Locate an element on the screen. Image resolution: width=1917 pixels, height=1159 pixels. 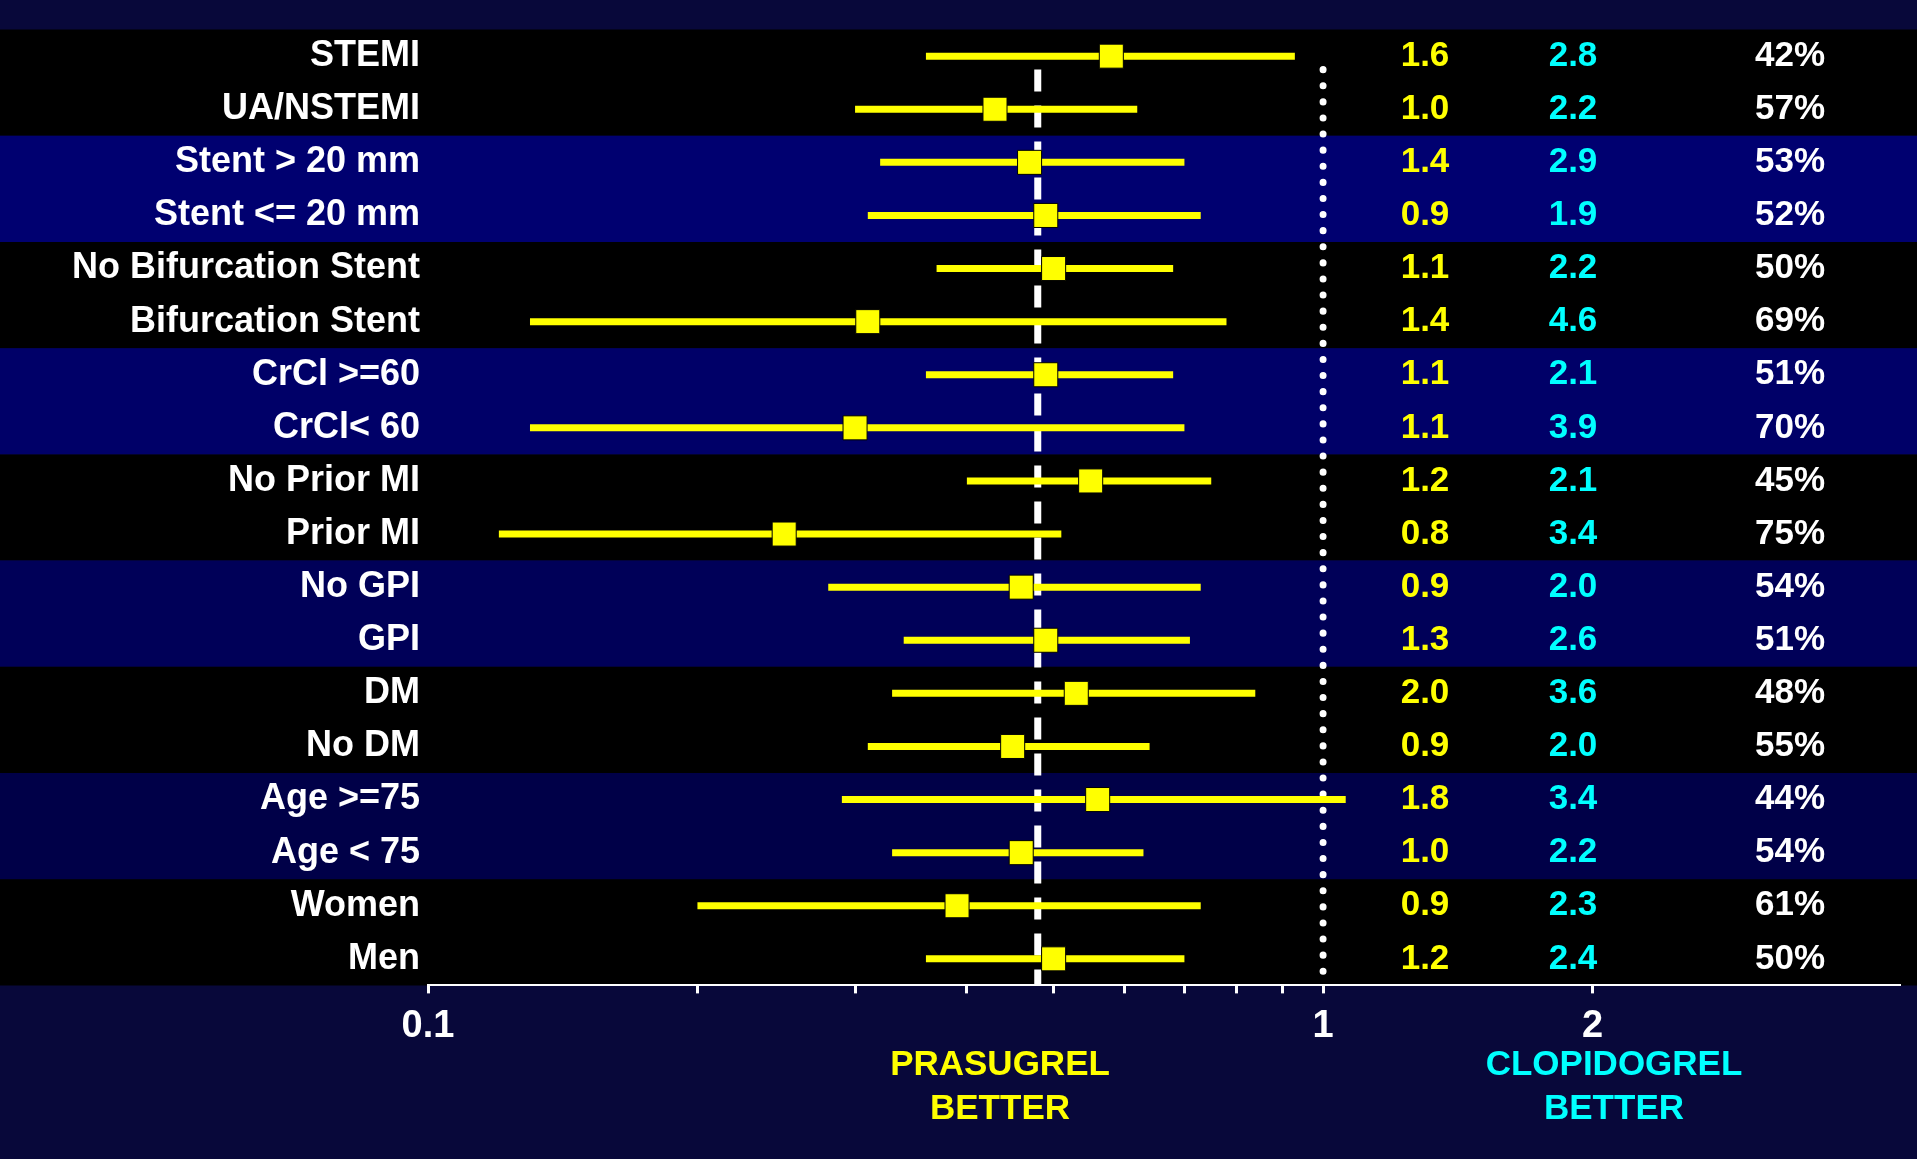
y-tick-label: DM is located at coordinates (392, 691).